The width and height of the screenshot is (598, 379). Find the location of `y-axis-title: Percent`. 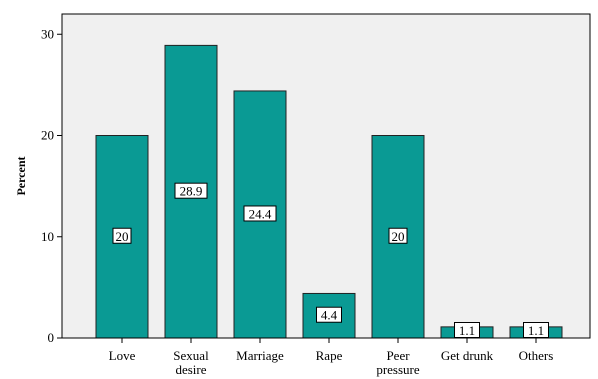

y-axis-title: Percent is located at coordinates (21, 175).